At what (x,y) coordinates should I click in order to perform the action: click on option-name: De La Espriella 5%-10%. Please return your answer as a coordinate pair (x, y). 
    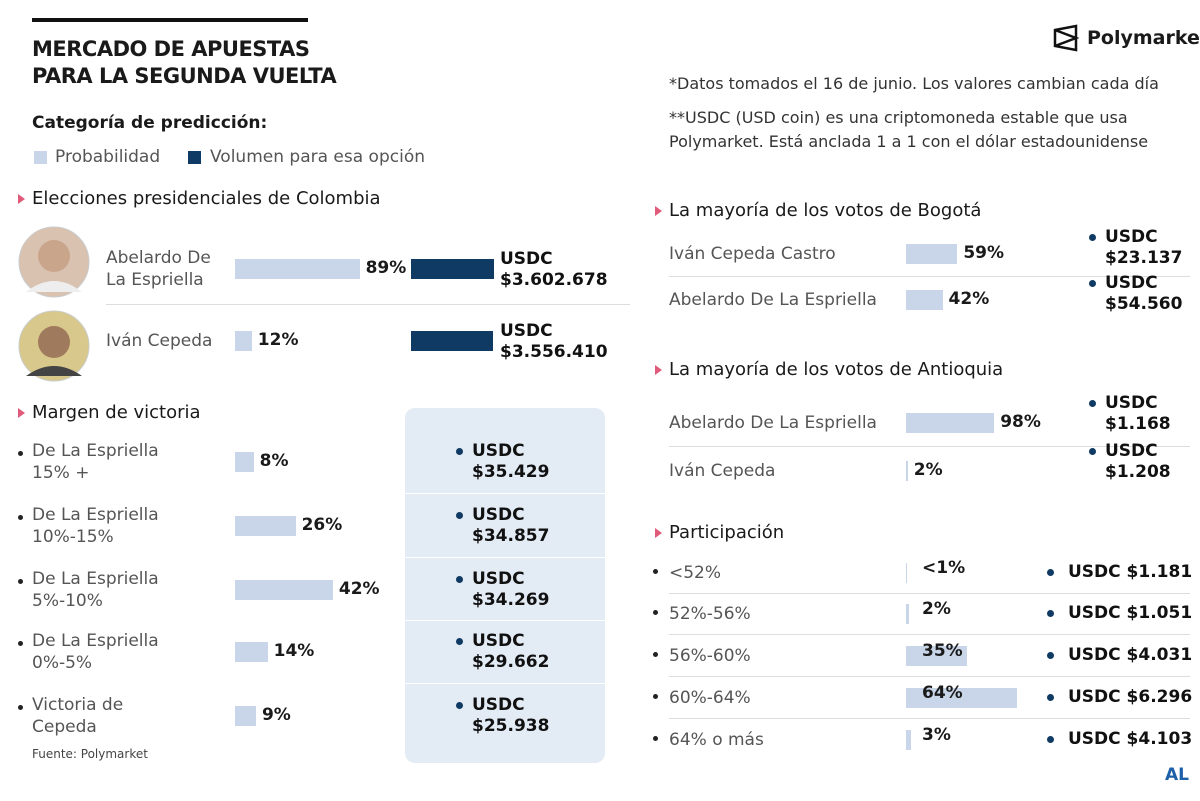
    Looking at the image, I should click on (95, 590).